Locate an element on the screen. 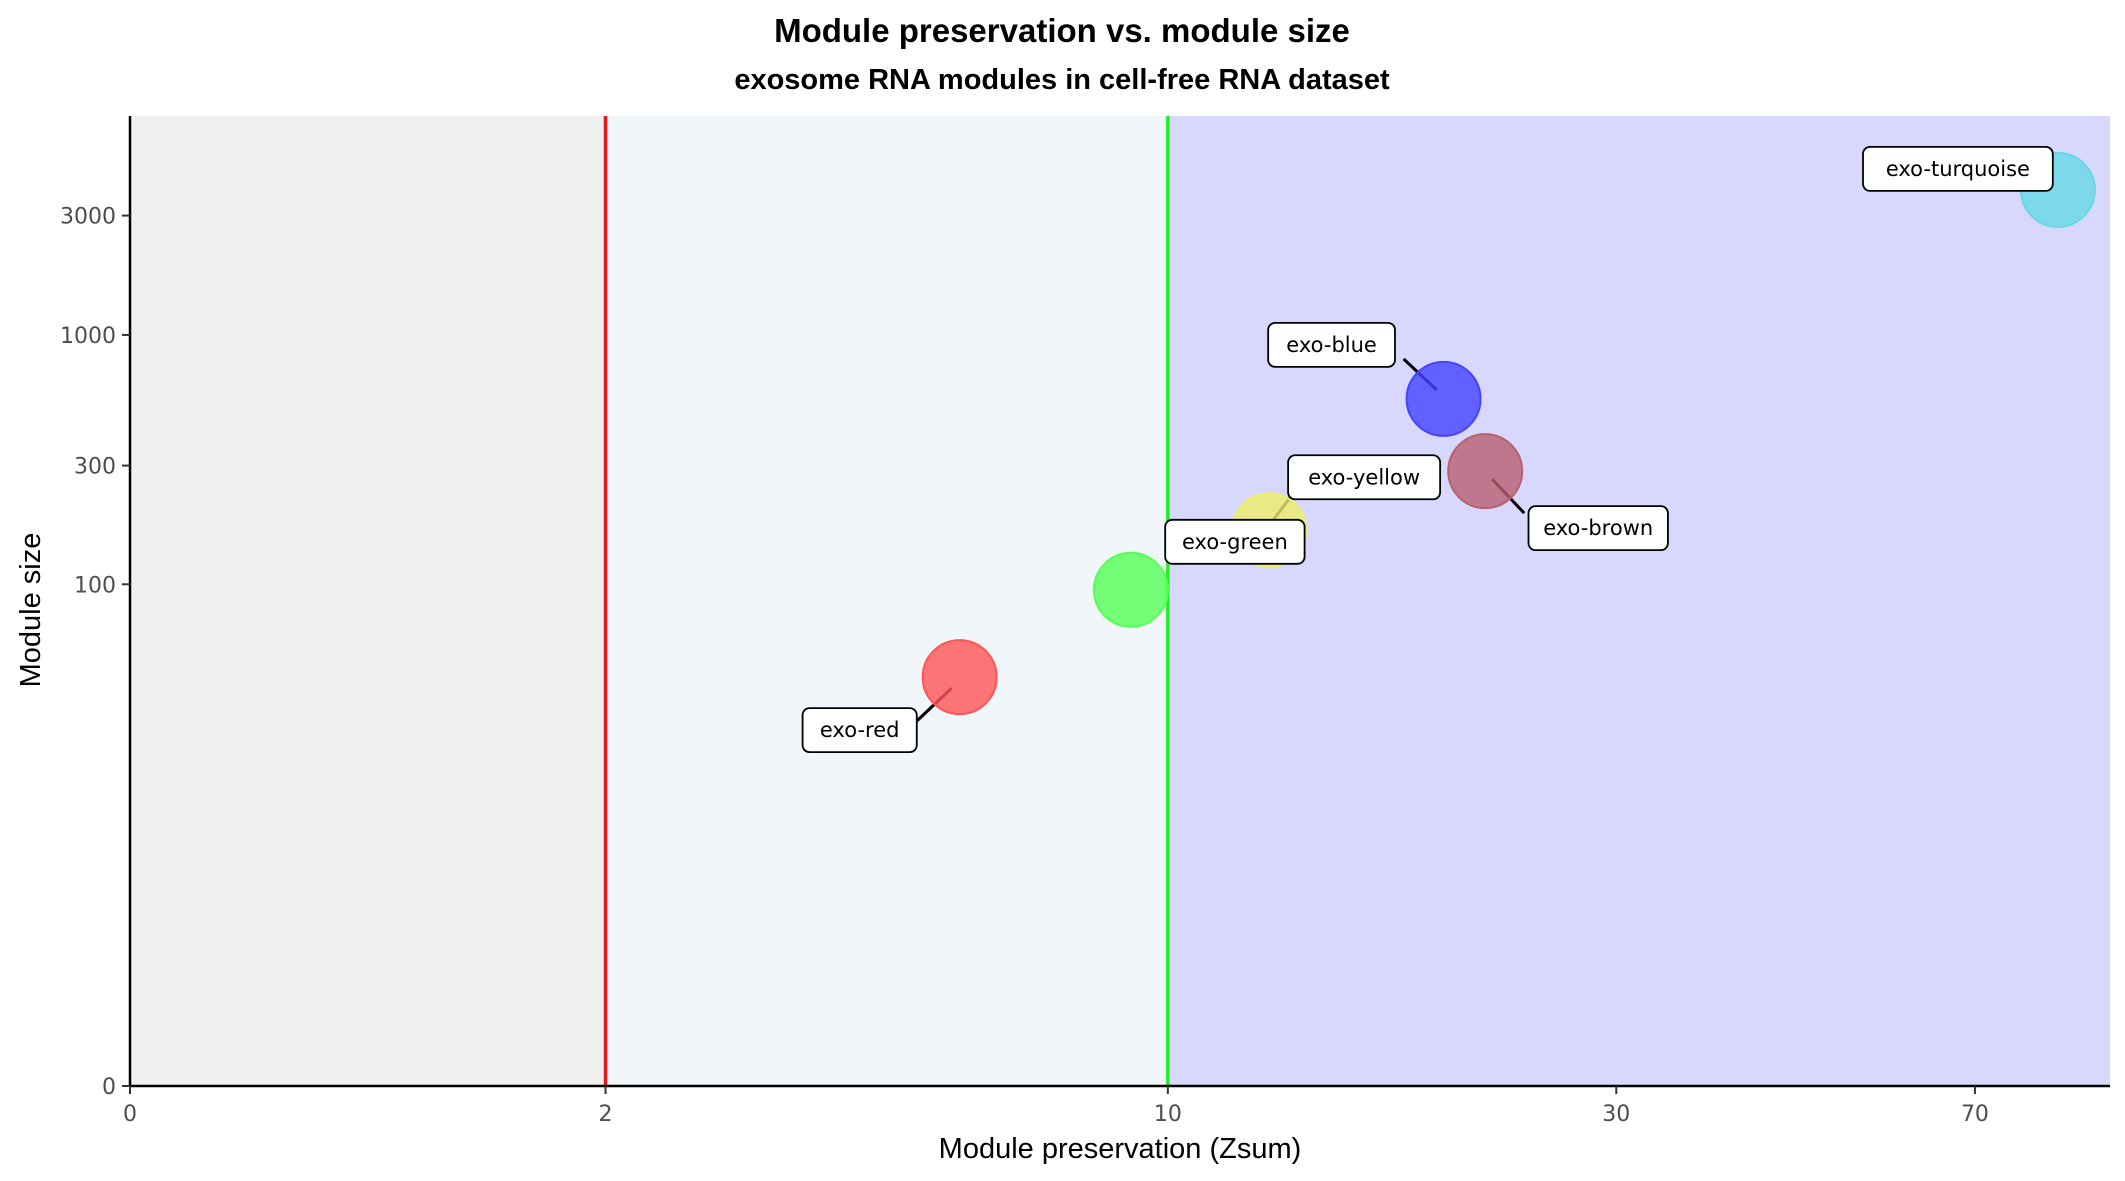 The height and width of the screenshot is (1181, 2125). label-exo-red: exo-red is located at coordinates (860, 730).